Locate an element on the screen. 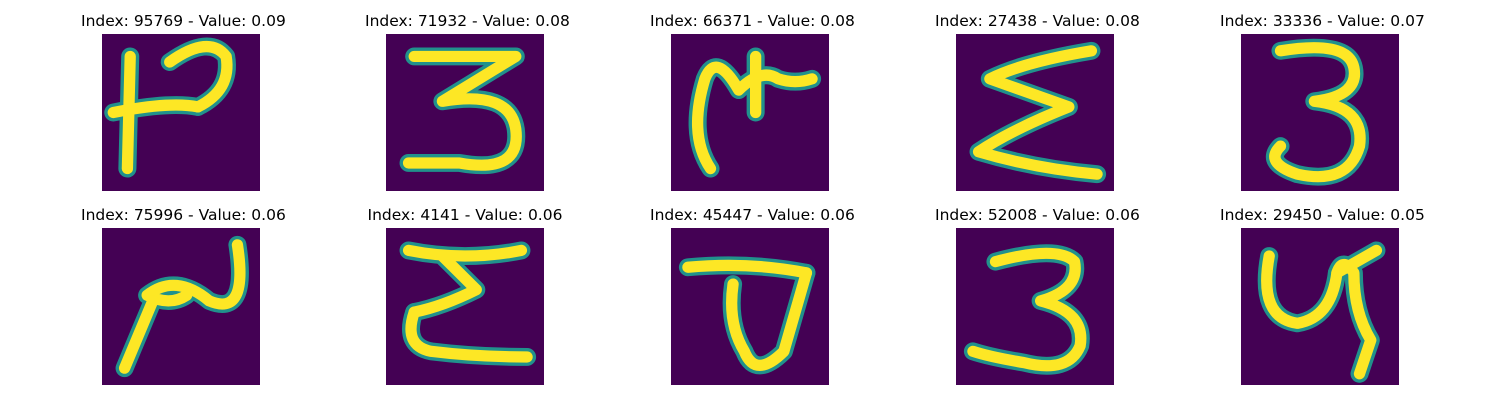 The width and height of the screenshot is (1500, 400). panel-title: Index: 95769 - Value: 0.09 is located at coordinates (183, 21).